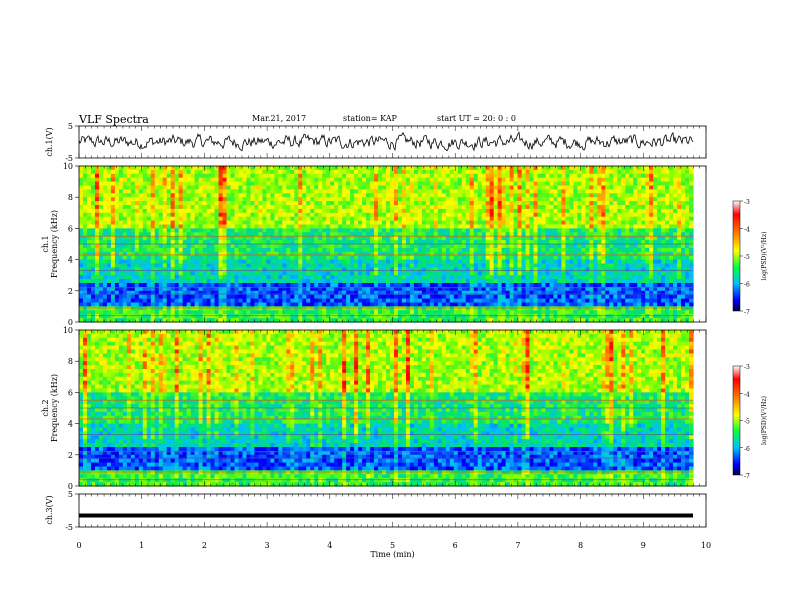 This screenshot has height=612, width=792. I want to click on ytick-label-3-0: 5, so click(70, 494).